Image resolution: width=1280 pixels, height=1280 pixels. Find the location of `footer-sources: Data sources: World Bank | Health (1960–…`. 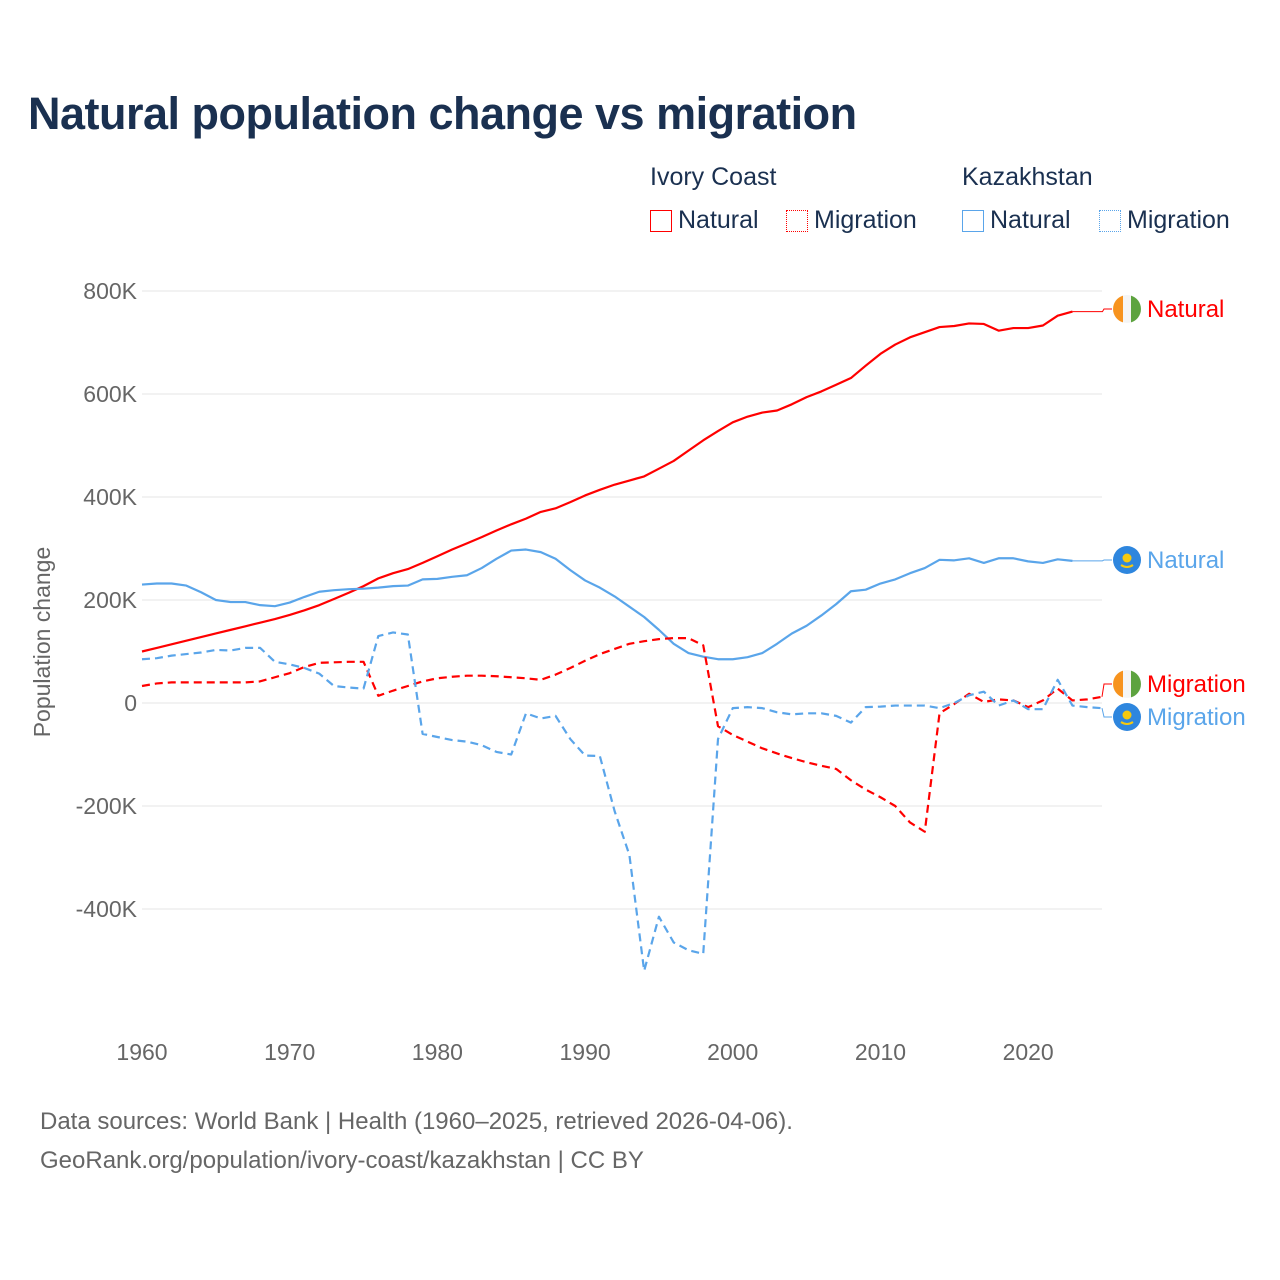

footer-sources: Data sources: World Bank | Health (1960–… is located at coordinates (416, 1121).